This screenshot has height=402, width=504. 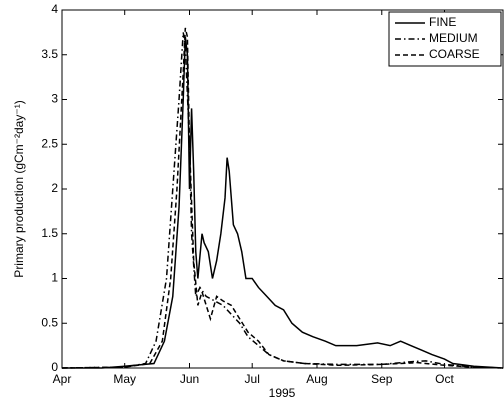 I want to click on y-tick-label: 0, so click(x=54, y=367).